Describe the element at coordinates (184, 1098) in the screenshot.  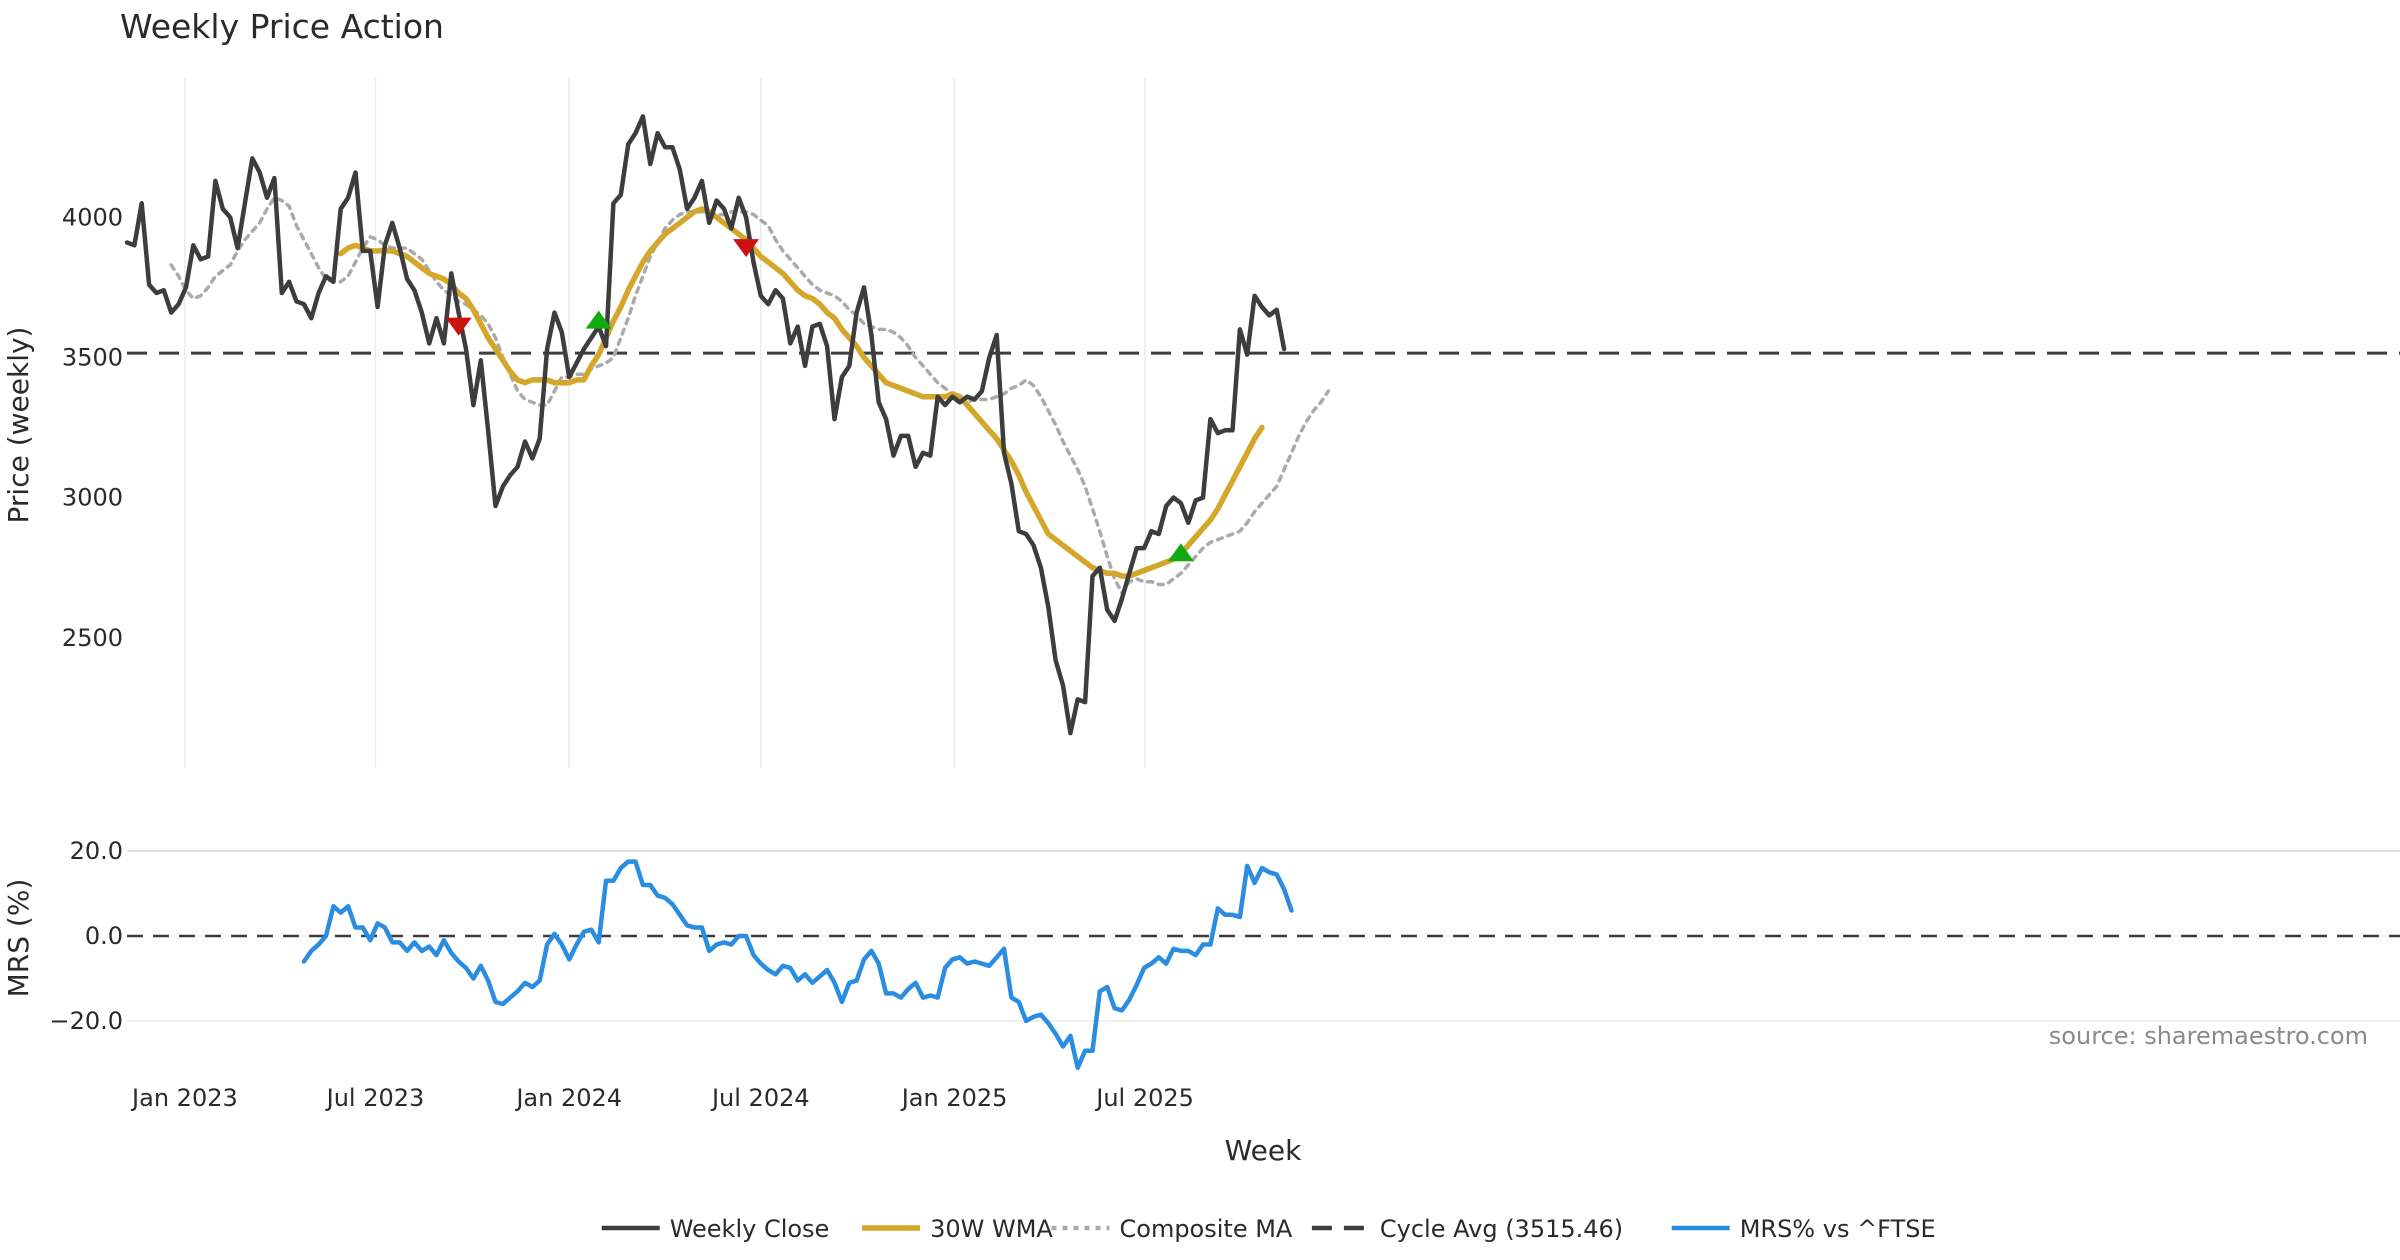
I see `x-tick-label-jan-2023: Jan 2023` at that location.